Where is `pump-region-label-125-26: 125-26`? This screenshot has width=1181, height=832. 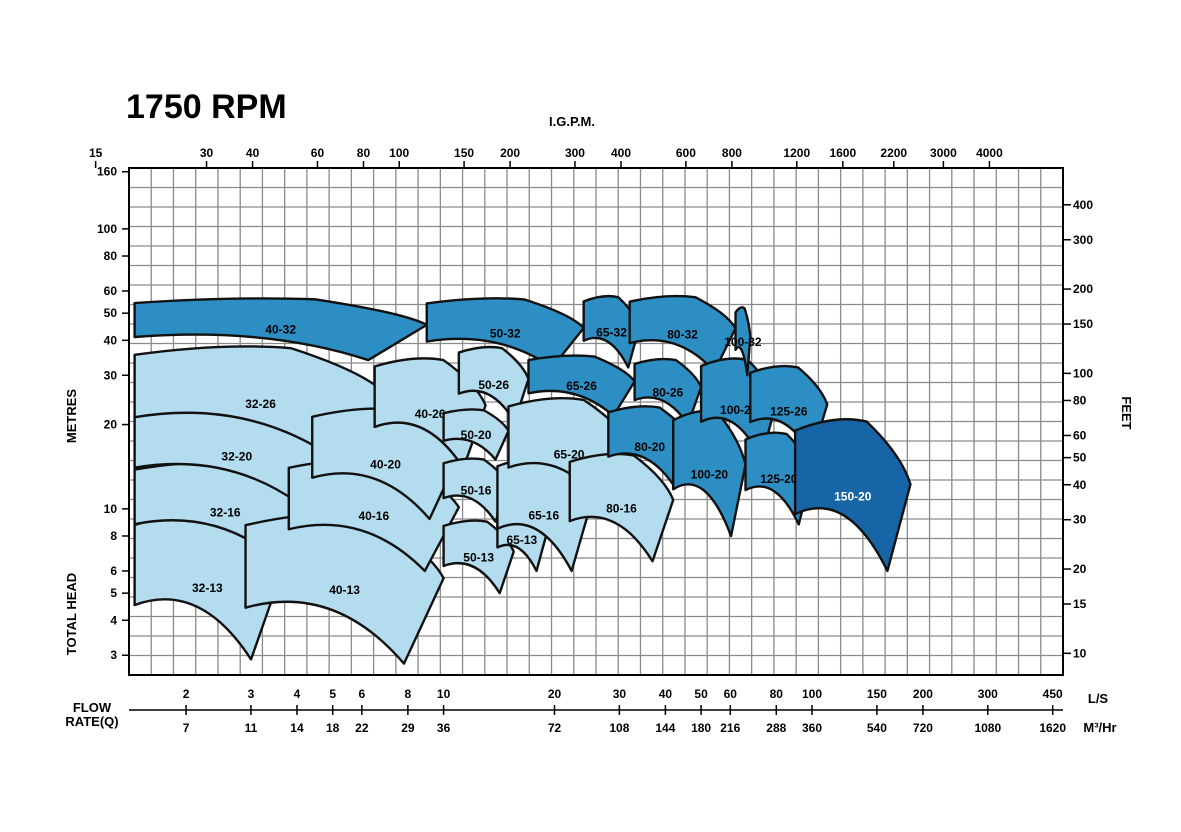 pump-region-label-125-26: 125-26 is located at coordinates (789, 411).